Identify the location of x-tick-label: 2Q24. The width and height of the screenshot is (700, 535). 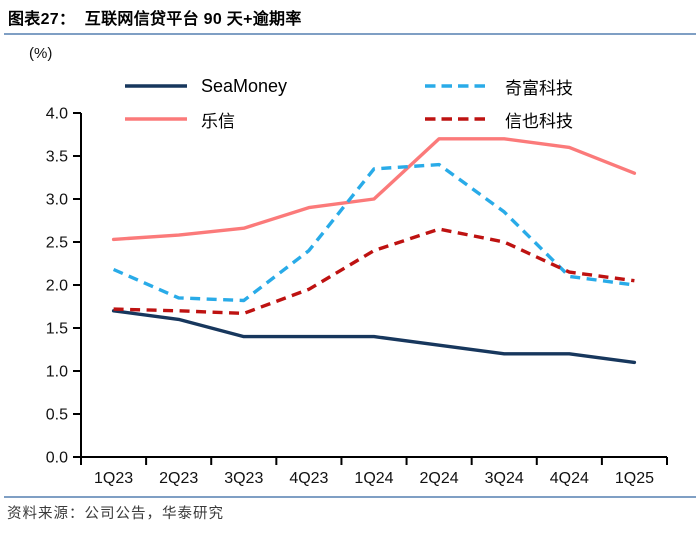
(439, 478).